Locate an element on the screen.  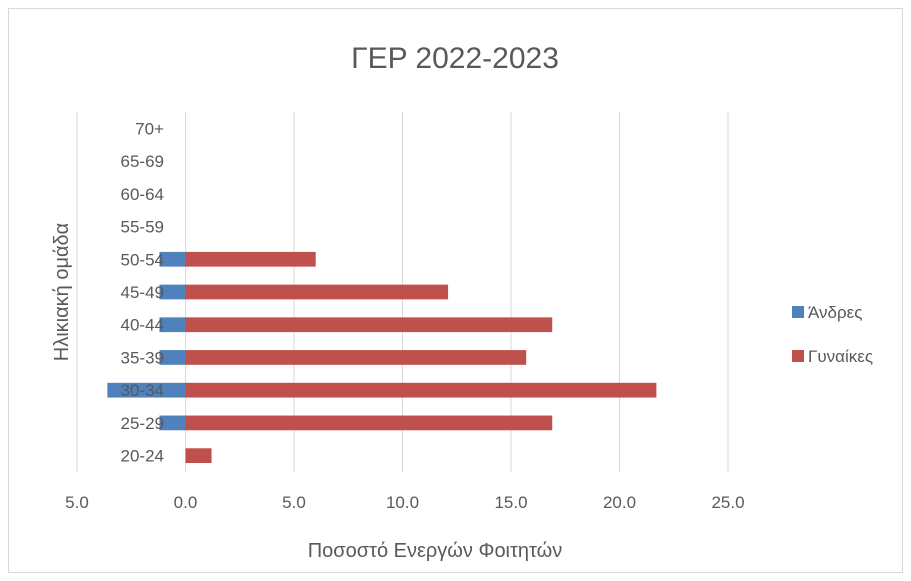
category-label-55-59: 55-59 is located at coordinates (142, 227).